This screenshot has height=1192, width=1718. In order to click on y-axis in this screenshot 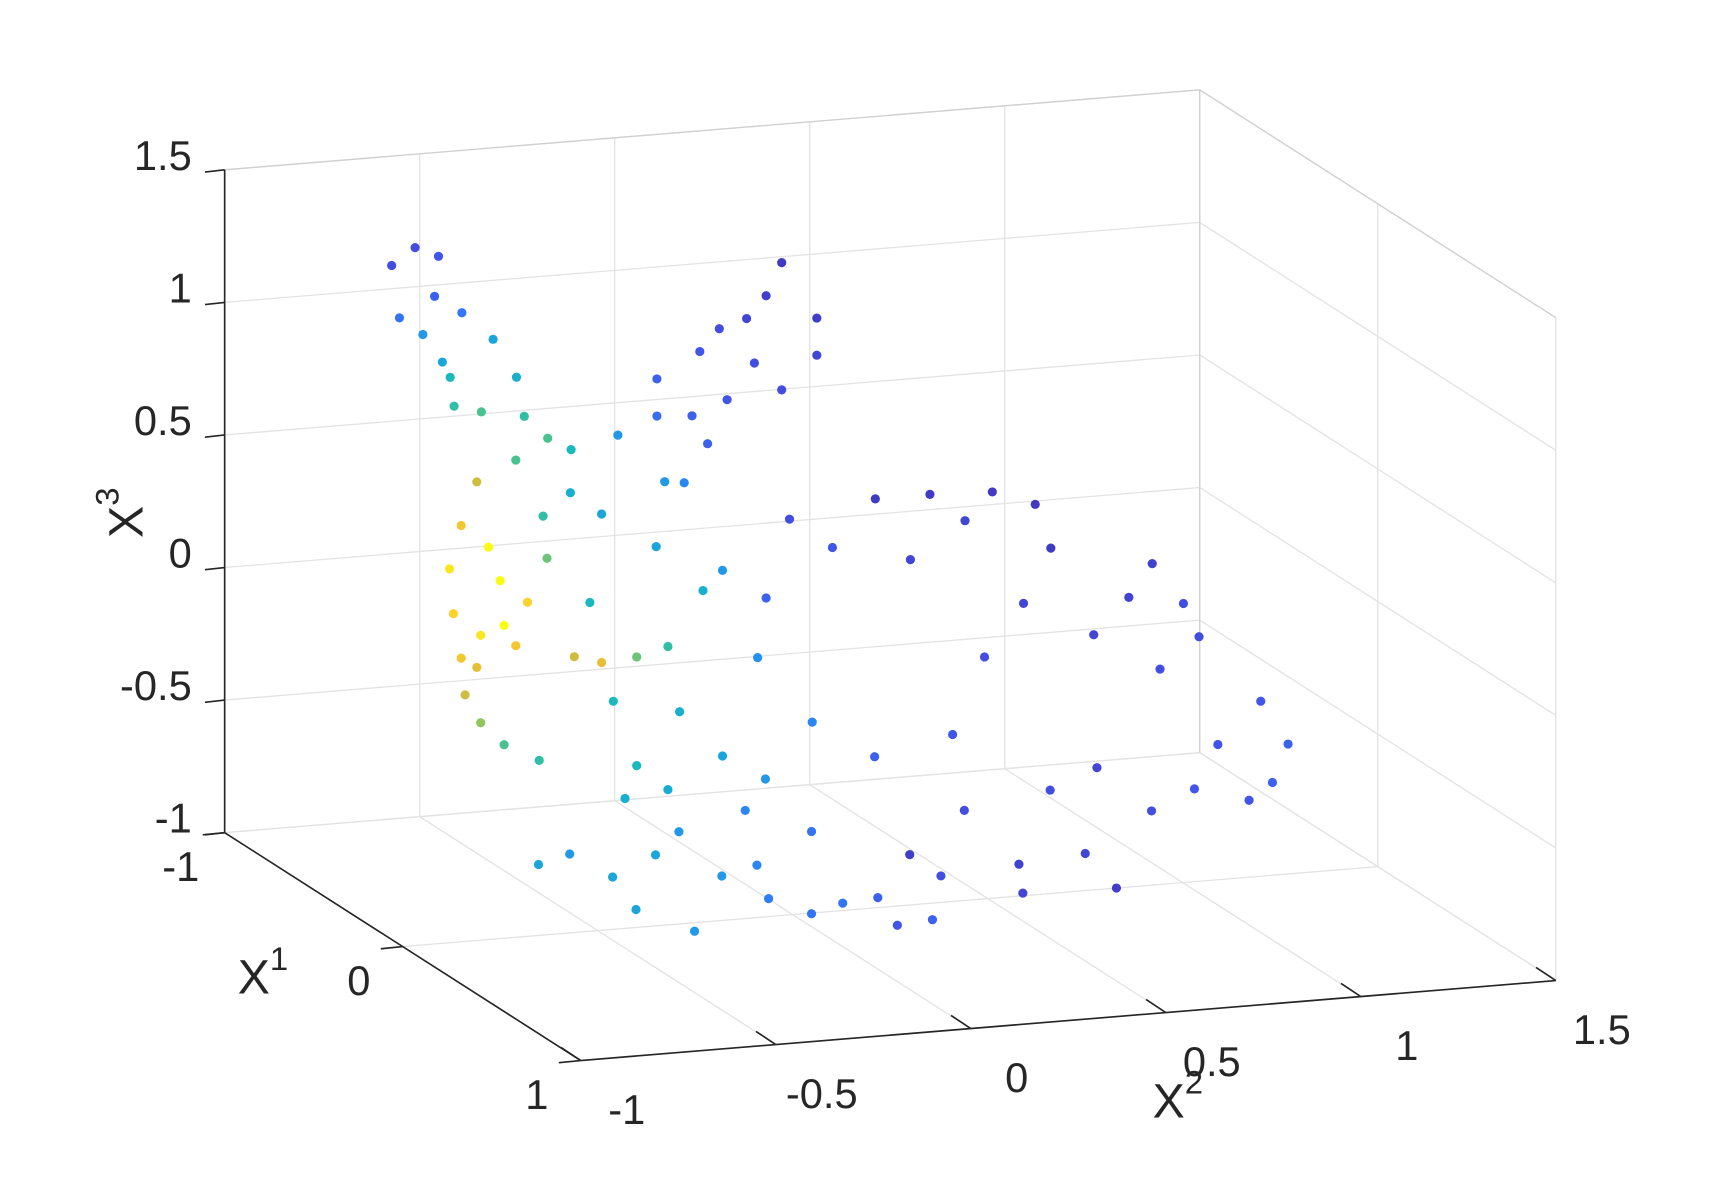, I will do `click(1068, 1020)`.